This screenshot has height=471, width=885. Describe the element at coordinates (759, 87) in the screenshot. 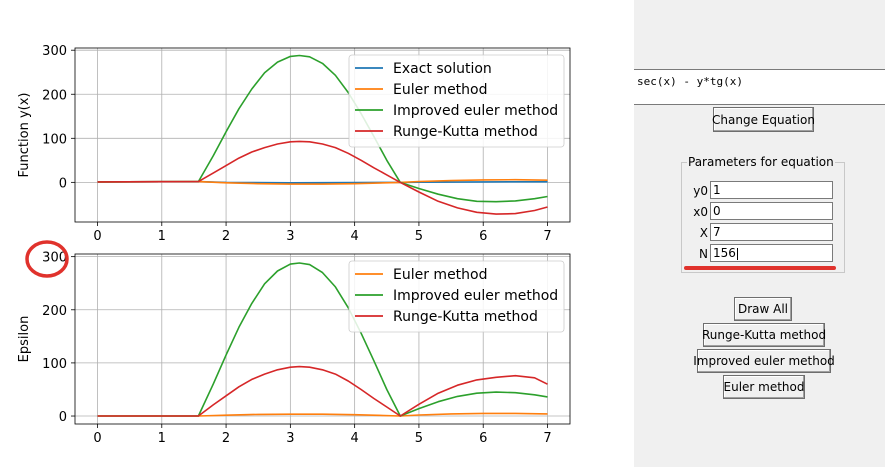

I see `equation-input: sec(x) - y*tg(x)` at that location.